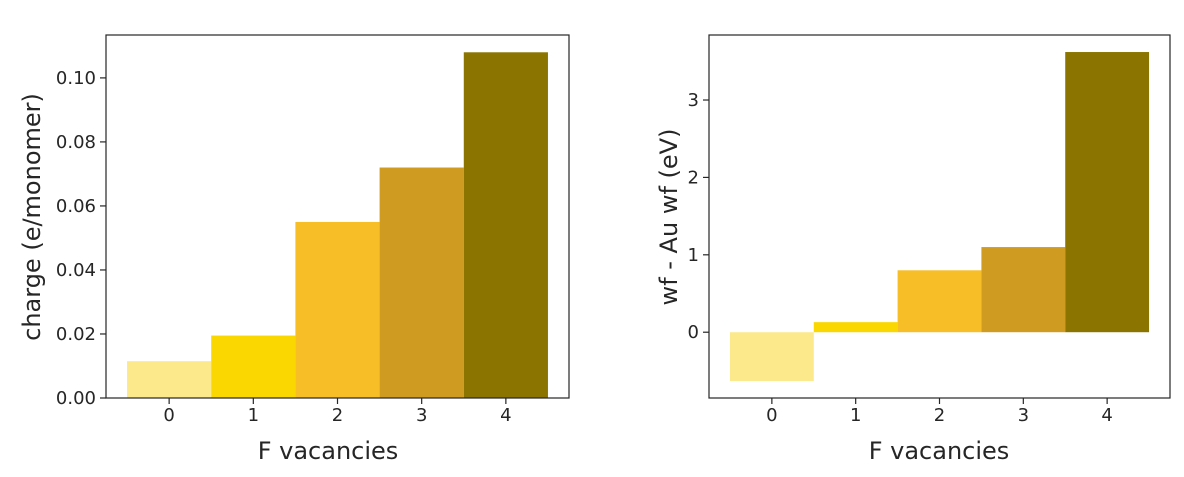  Describe the element at coordinates (693, 177) in the screenshot. I see `y-tick-label: 2` at that location.